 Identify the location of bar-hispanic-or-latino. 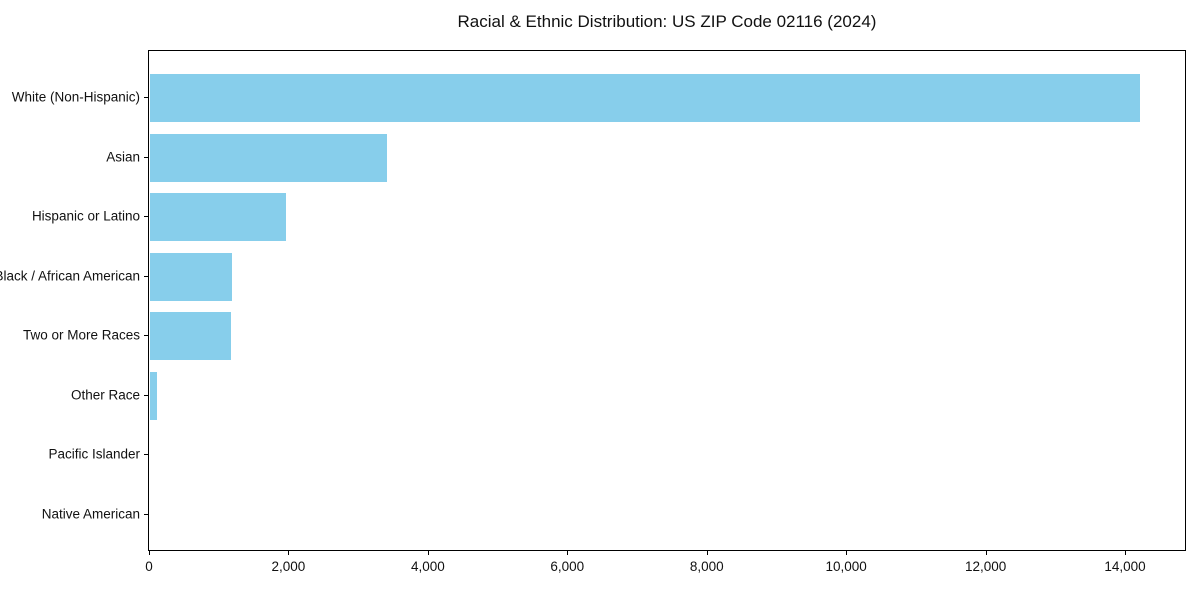
(218, 217).